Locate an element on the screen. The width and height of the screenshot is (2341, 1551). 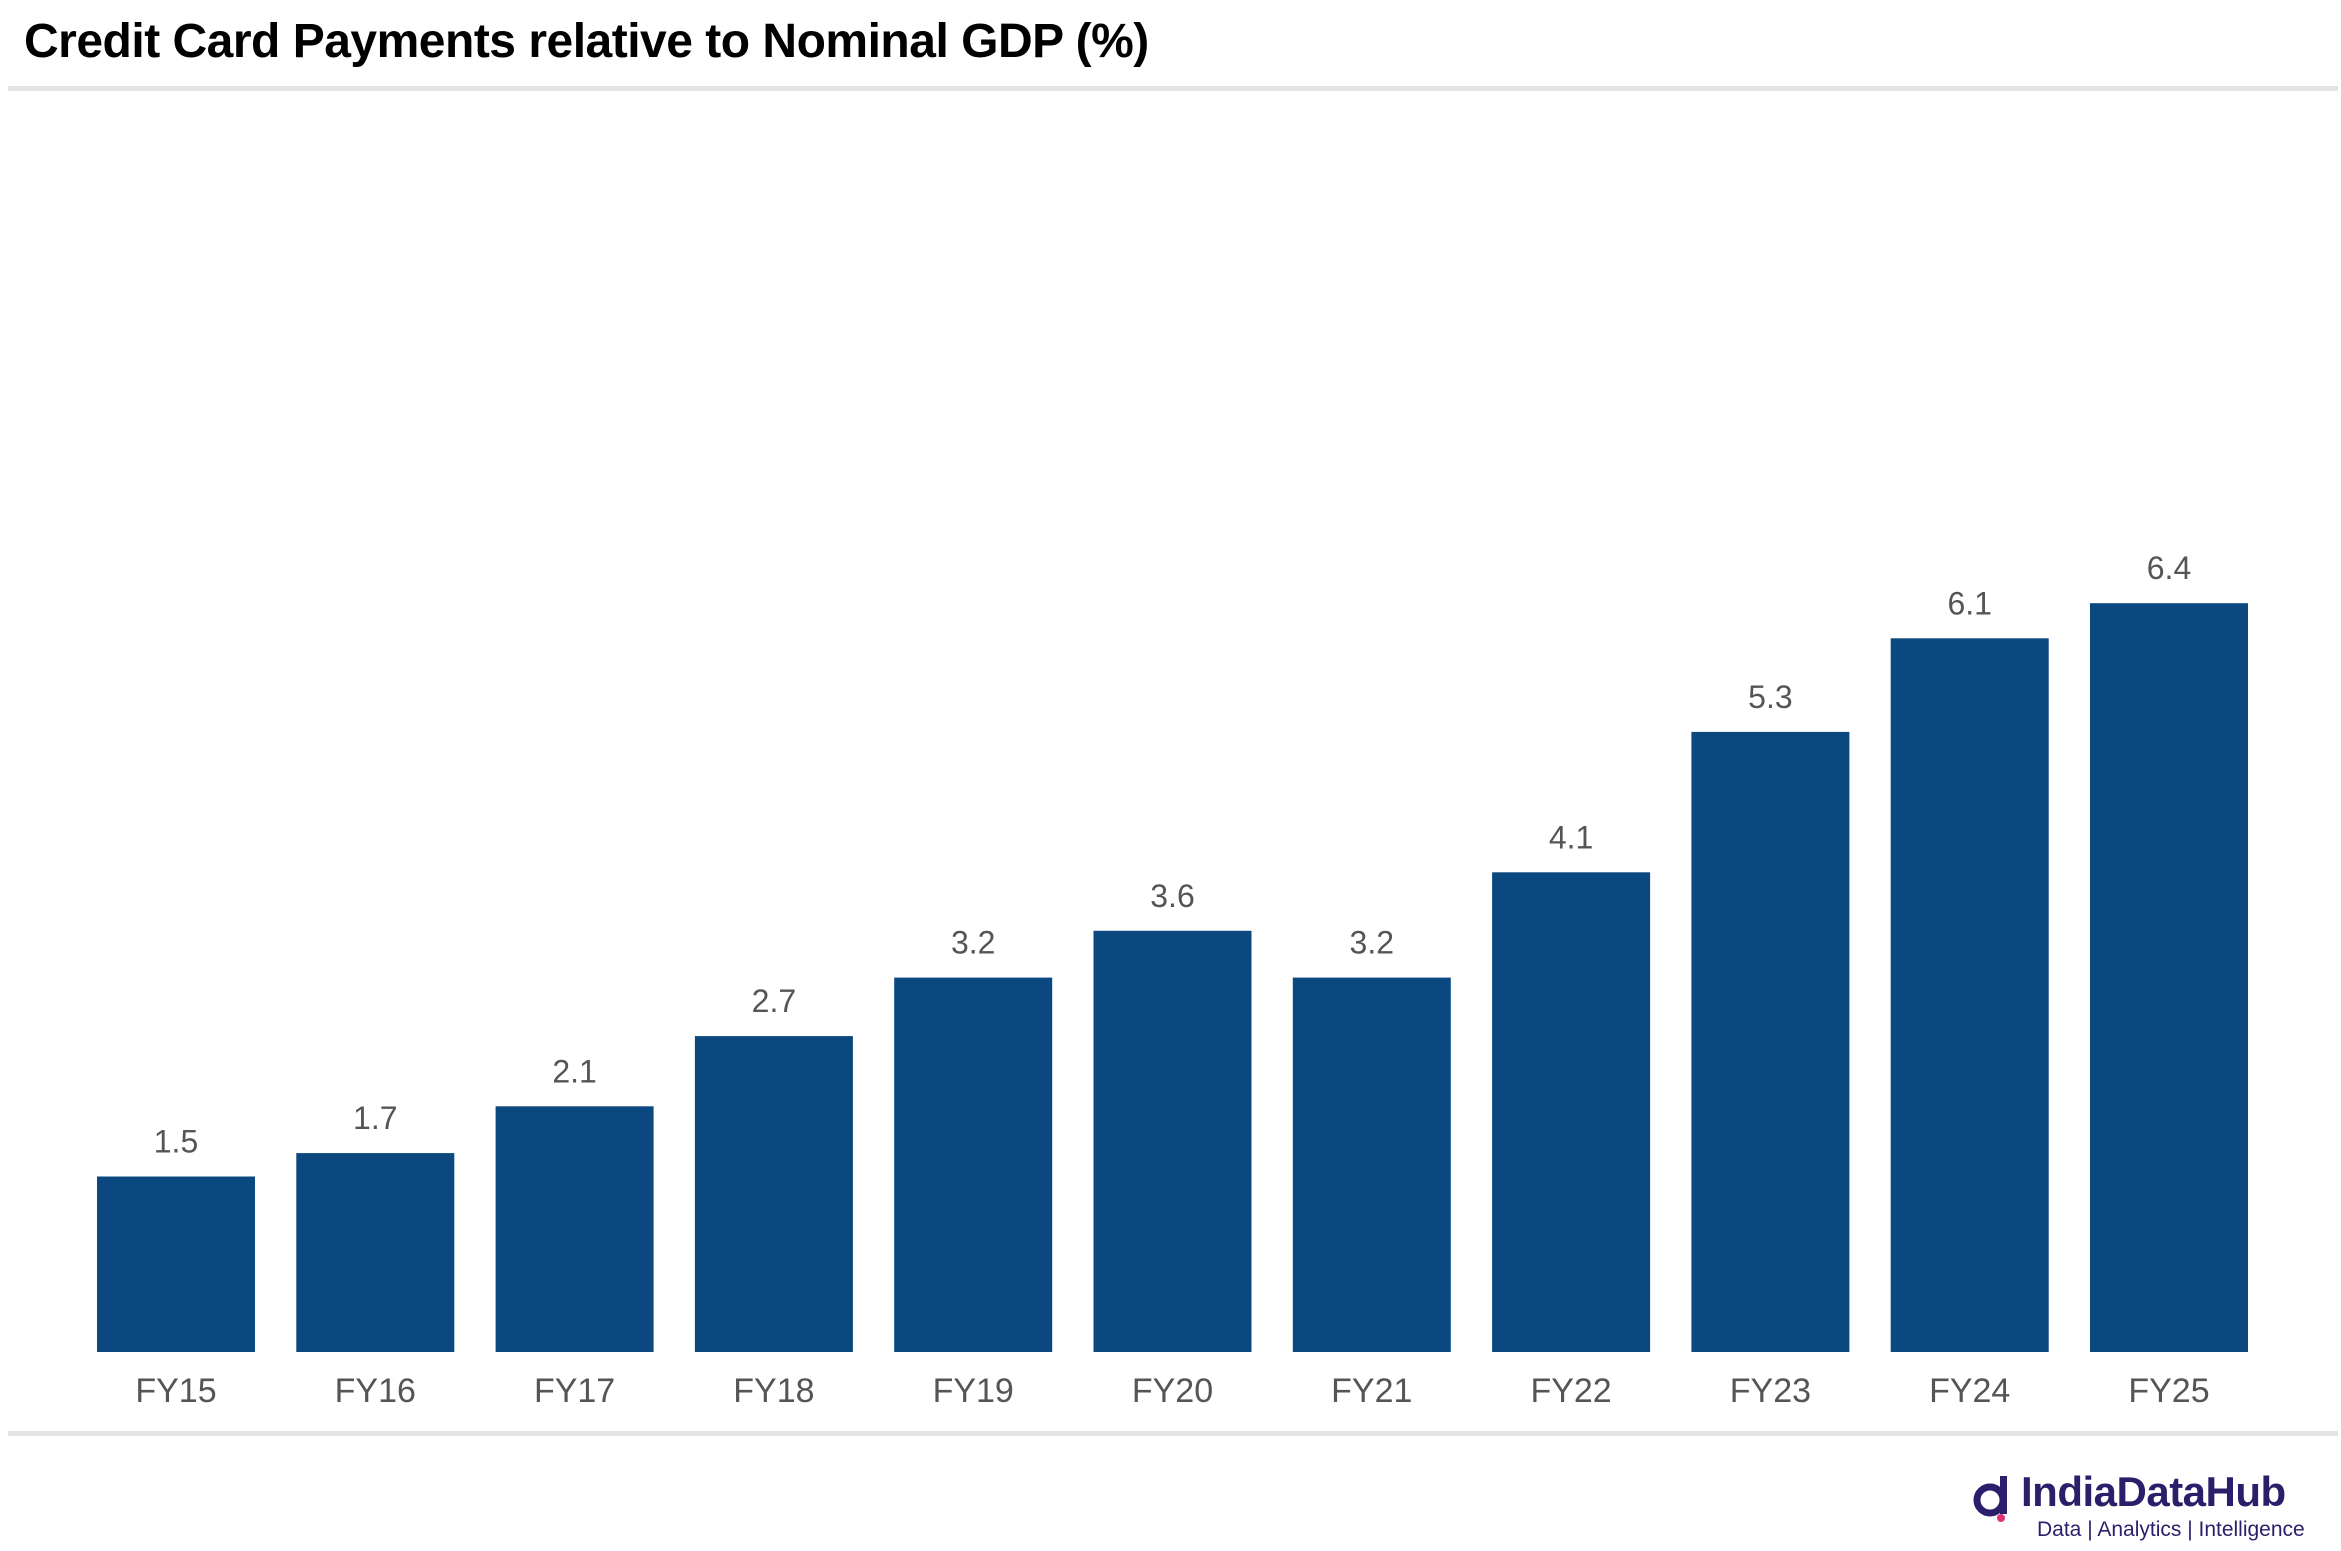
data-label-fy16: 1.7 is located at coordinates (375, 1118).